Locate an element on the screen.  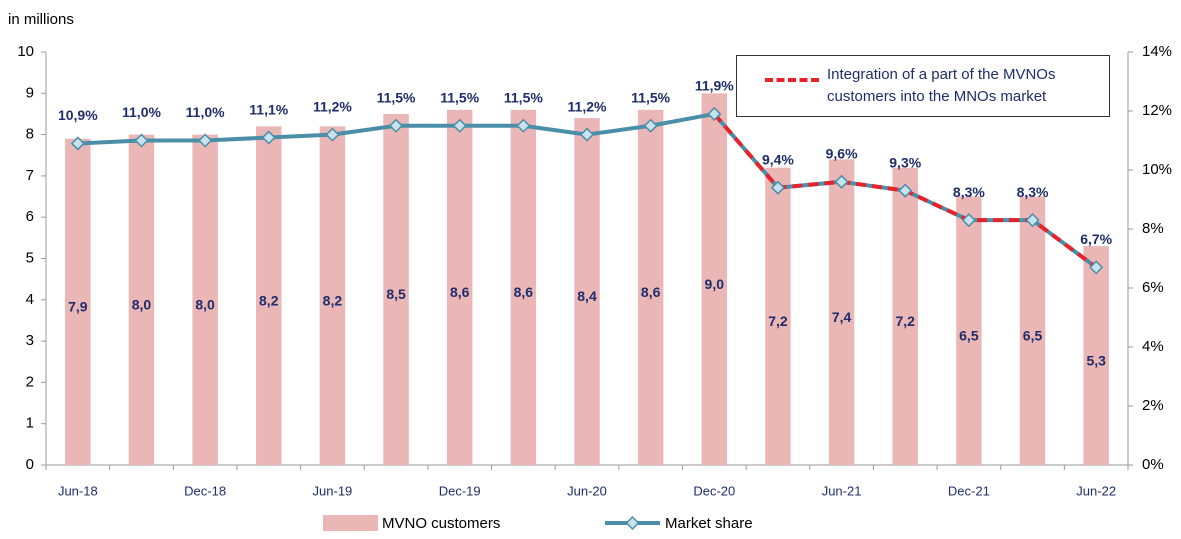
line-value-label: 6,7% is located at coordinates (1096, 239).